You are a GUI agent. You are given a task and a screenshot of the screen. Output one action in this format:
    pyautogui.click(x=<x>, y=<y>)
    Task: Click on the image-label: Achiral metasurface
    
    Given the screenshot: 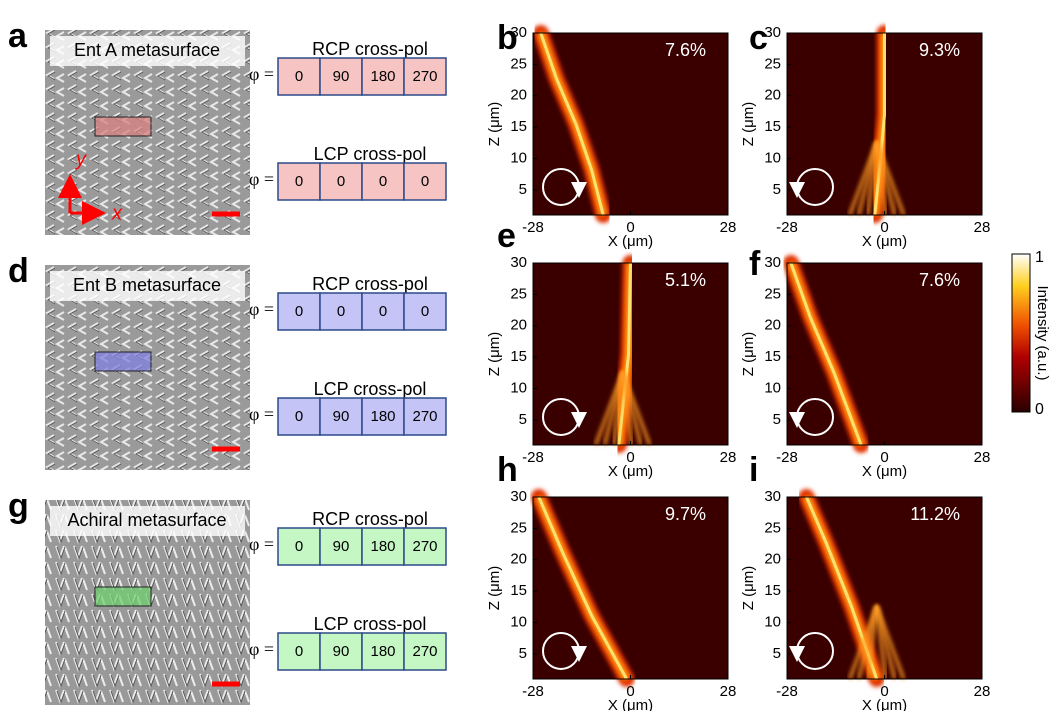 What is the action you would take?
    pyautogui.click(x=146, y=520)
    